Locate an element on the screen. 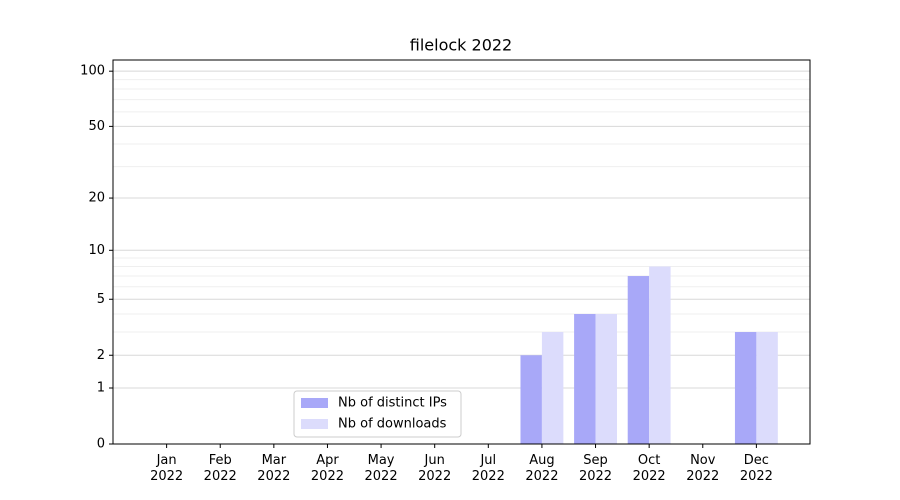 The image size is (900, 500). x-tick-label: Dec 2022 is located at coordinates (756, 468).